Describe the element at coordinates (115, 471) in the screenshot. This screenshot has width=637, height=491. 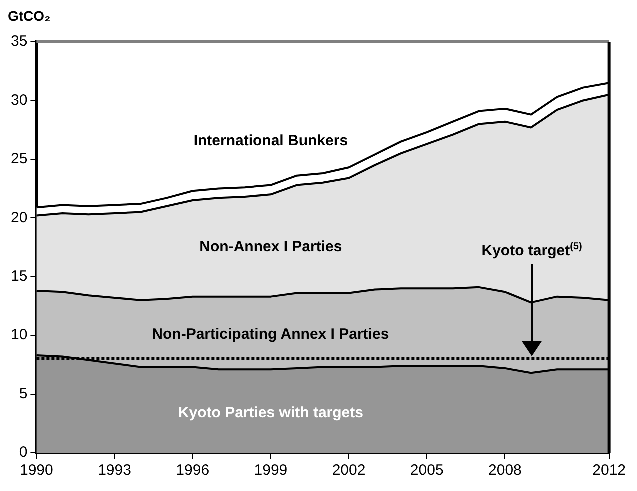
I see `x-tick-label: 1993` at that location.